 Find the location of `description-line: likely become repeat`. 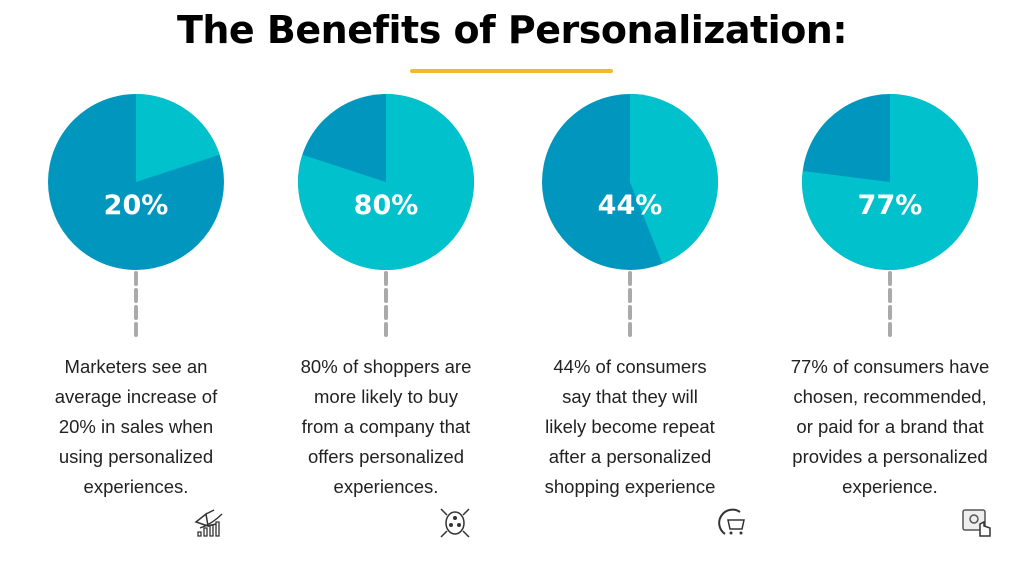

description-line: likely become repeat is located at coordinates (630, 426).